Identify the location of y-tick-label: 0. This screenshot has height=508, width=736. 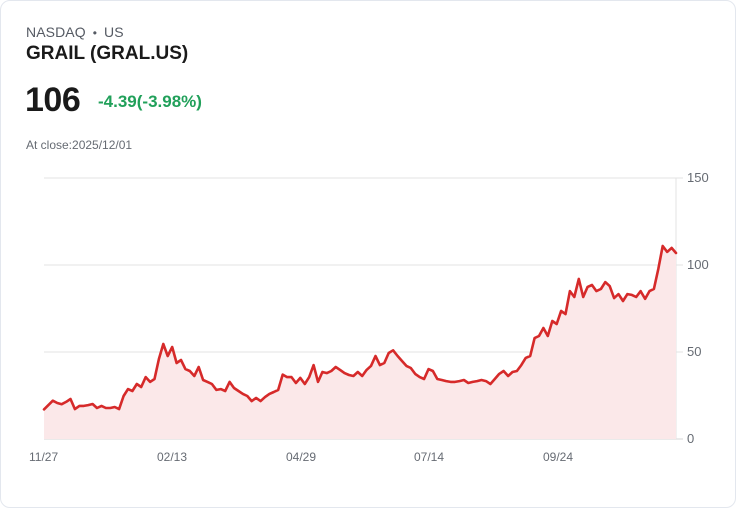
(691, 438).